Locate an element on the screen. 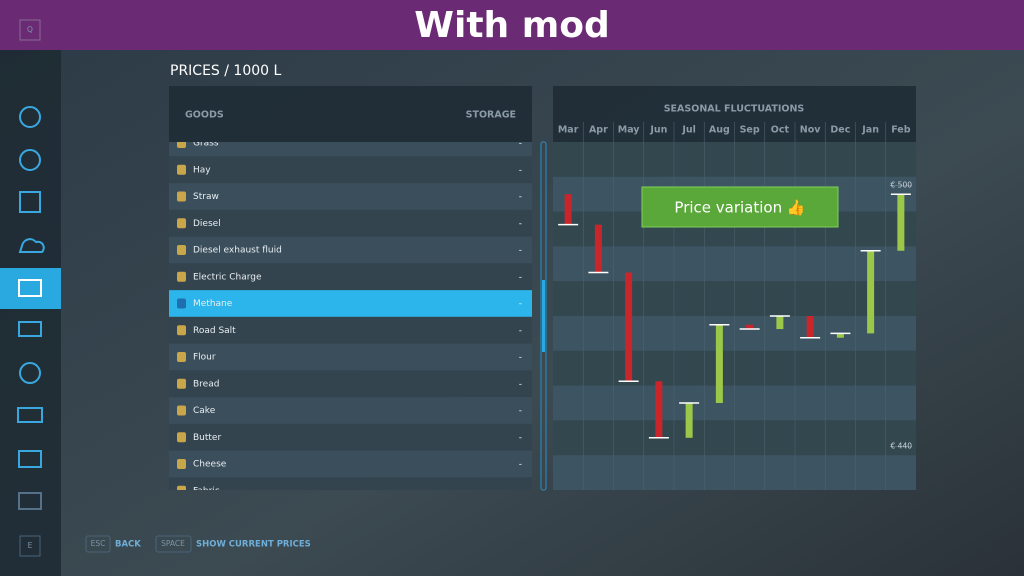 The image size is (1024, 576). x-tick-label: Aug is located at coordinates (719, 130).